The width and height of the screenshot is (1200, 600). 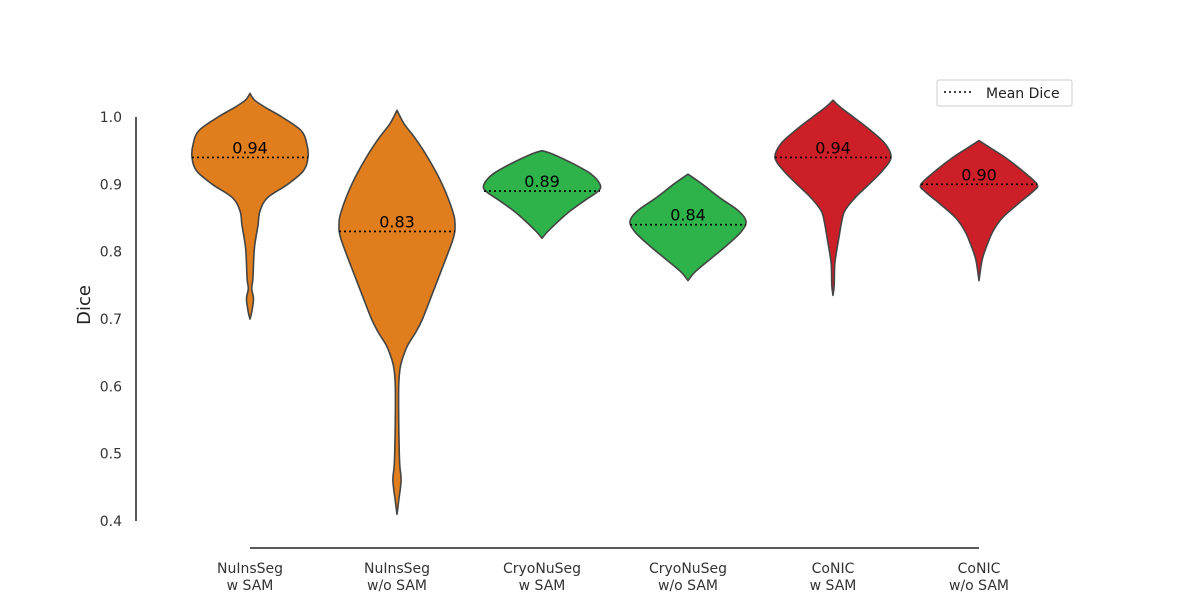 I want to click on legend-box, so click(x=1004, y=93).